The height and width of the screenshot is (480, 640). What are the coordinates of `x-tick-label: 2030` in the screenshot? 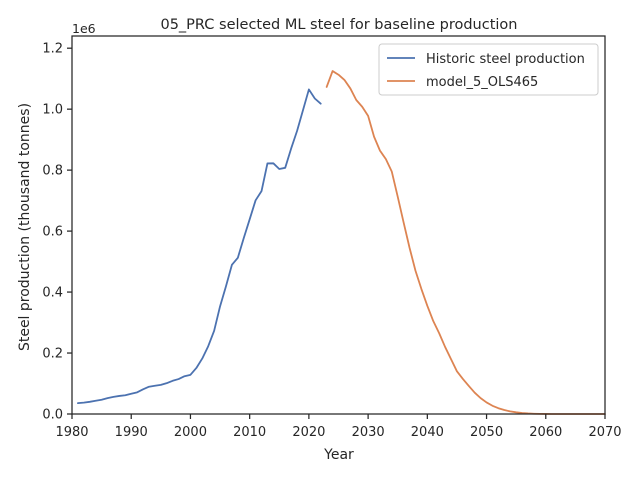 It's located at (368, 432).